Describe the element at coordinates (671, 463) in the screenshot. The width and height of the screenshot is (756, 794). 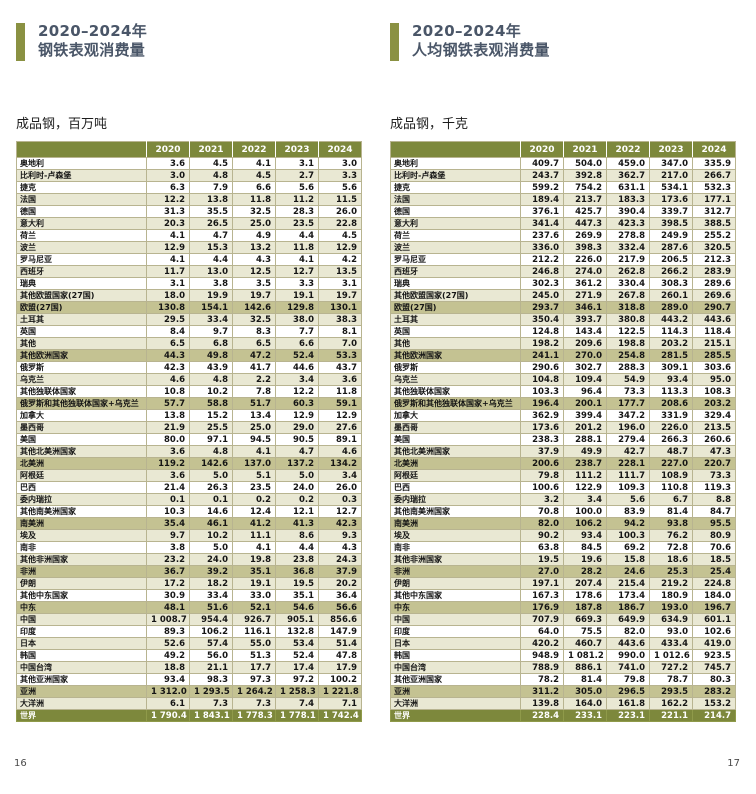
I see `cell-value: 227.0` at that location.